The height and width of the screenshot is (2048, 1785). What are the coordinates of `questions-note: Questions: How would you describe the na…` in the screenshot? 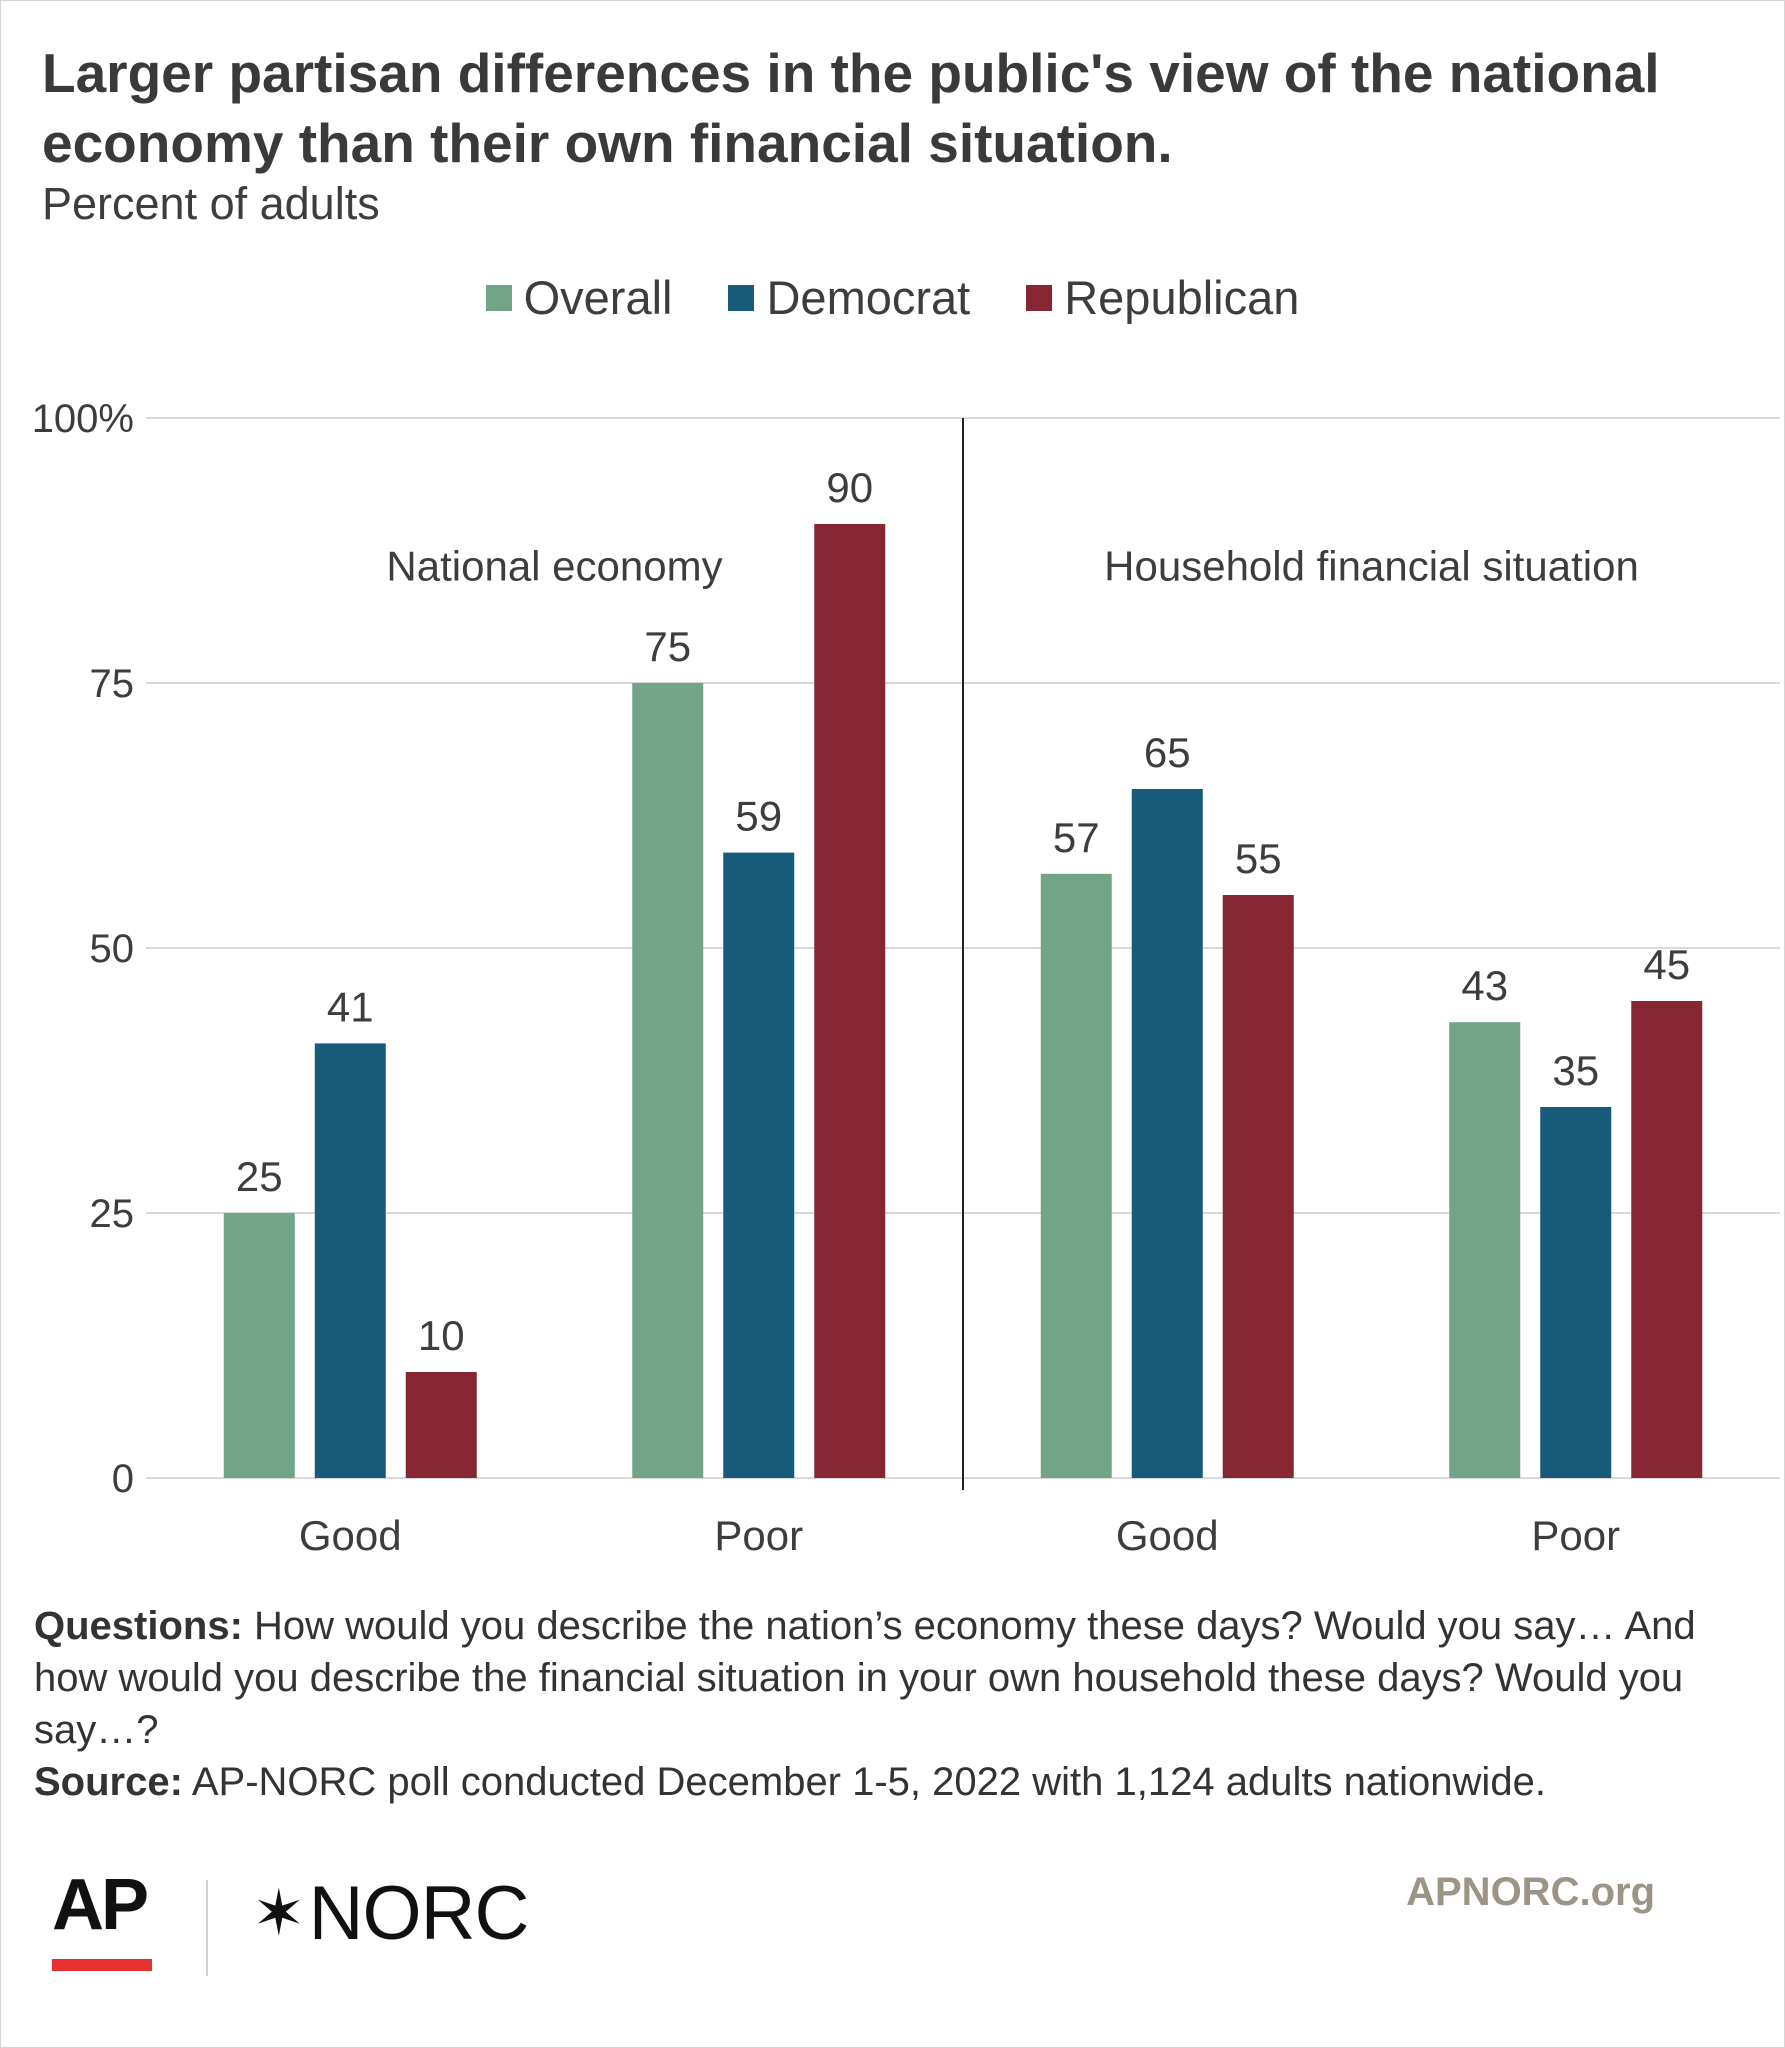 It's located at (894, 1678).